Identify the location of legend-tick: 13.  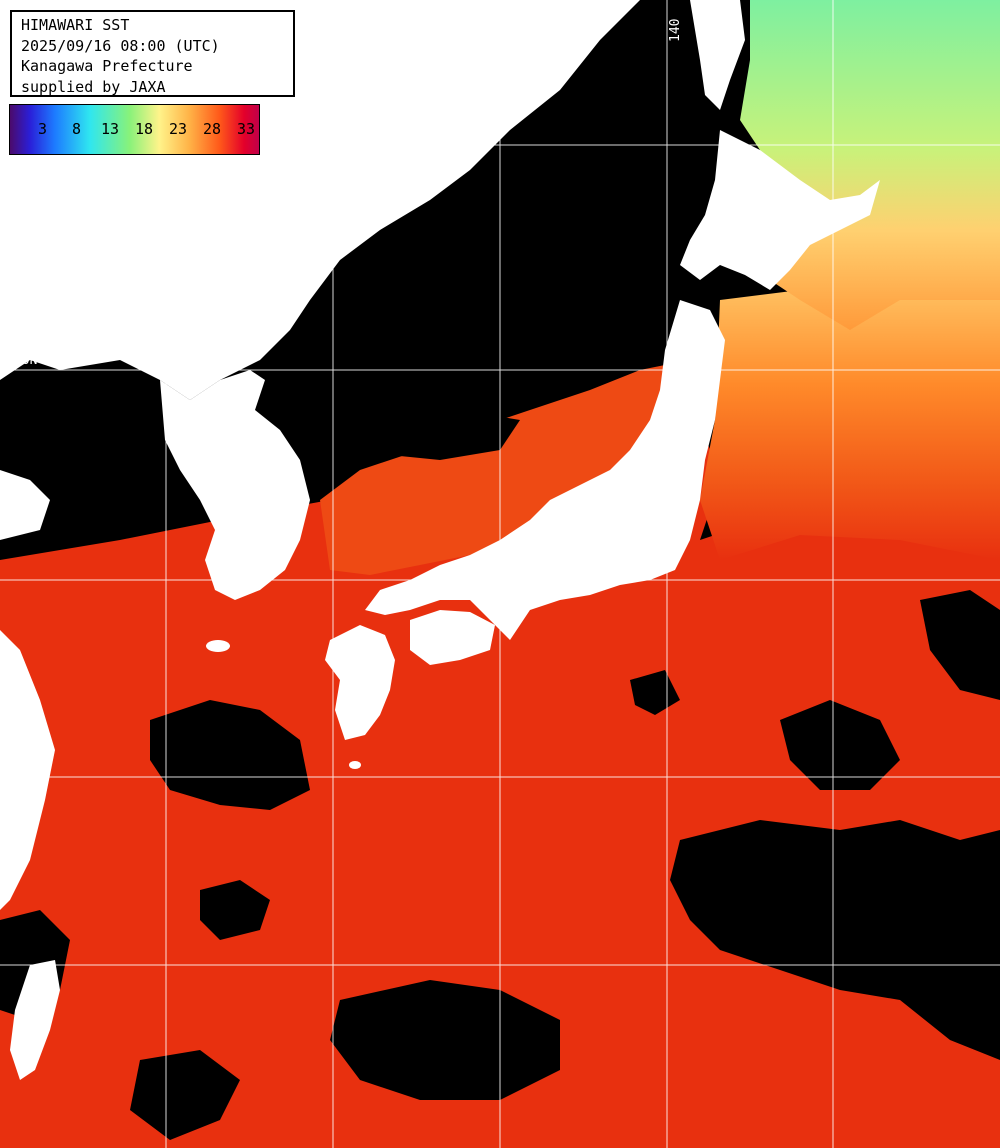
(110, 129).